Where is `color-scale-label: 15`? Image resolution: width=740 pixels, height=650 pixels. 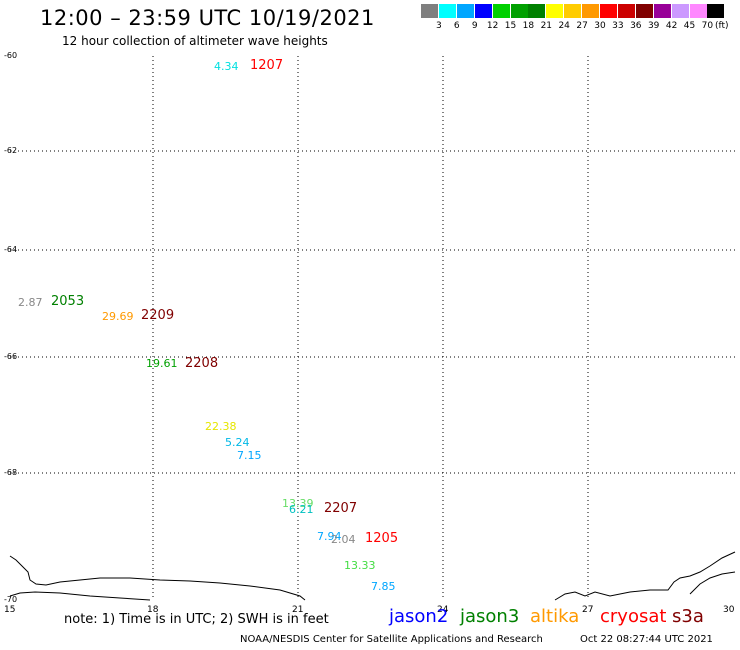 color-scale-label: 15 is located at coordinates (510, 26).